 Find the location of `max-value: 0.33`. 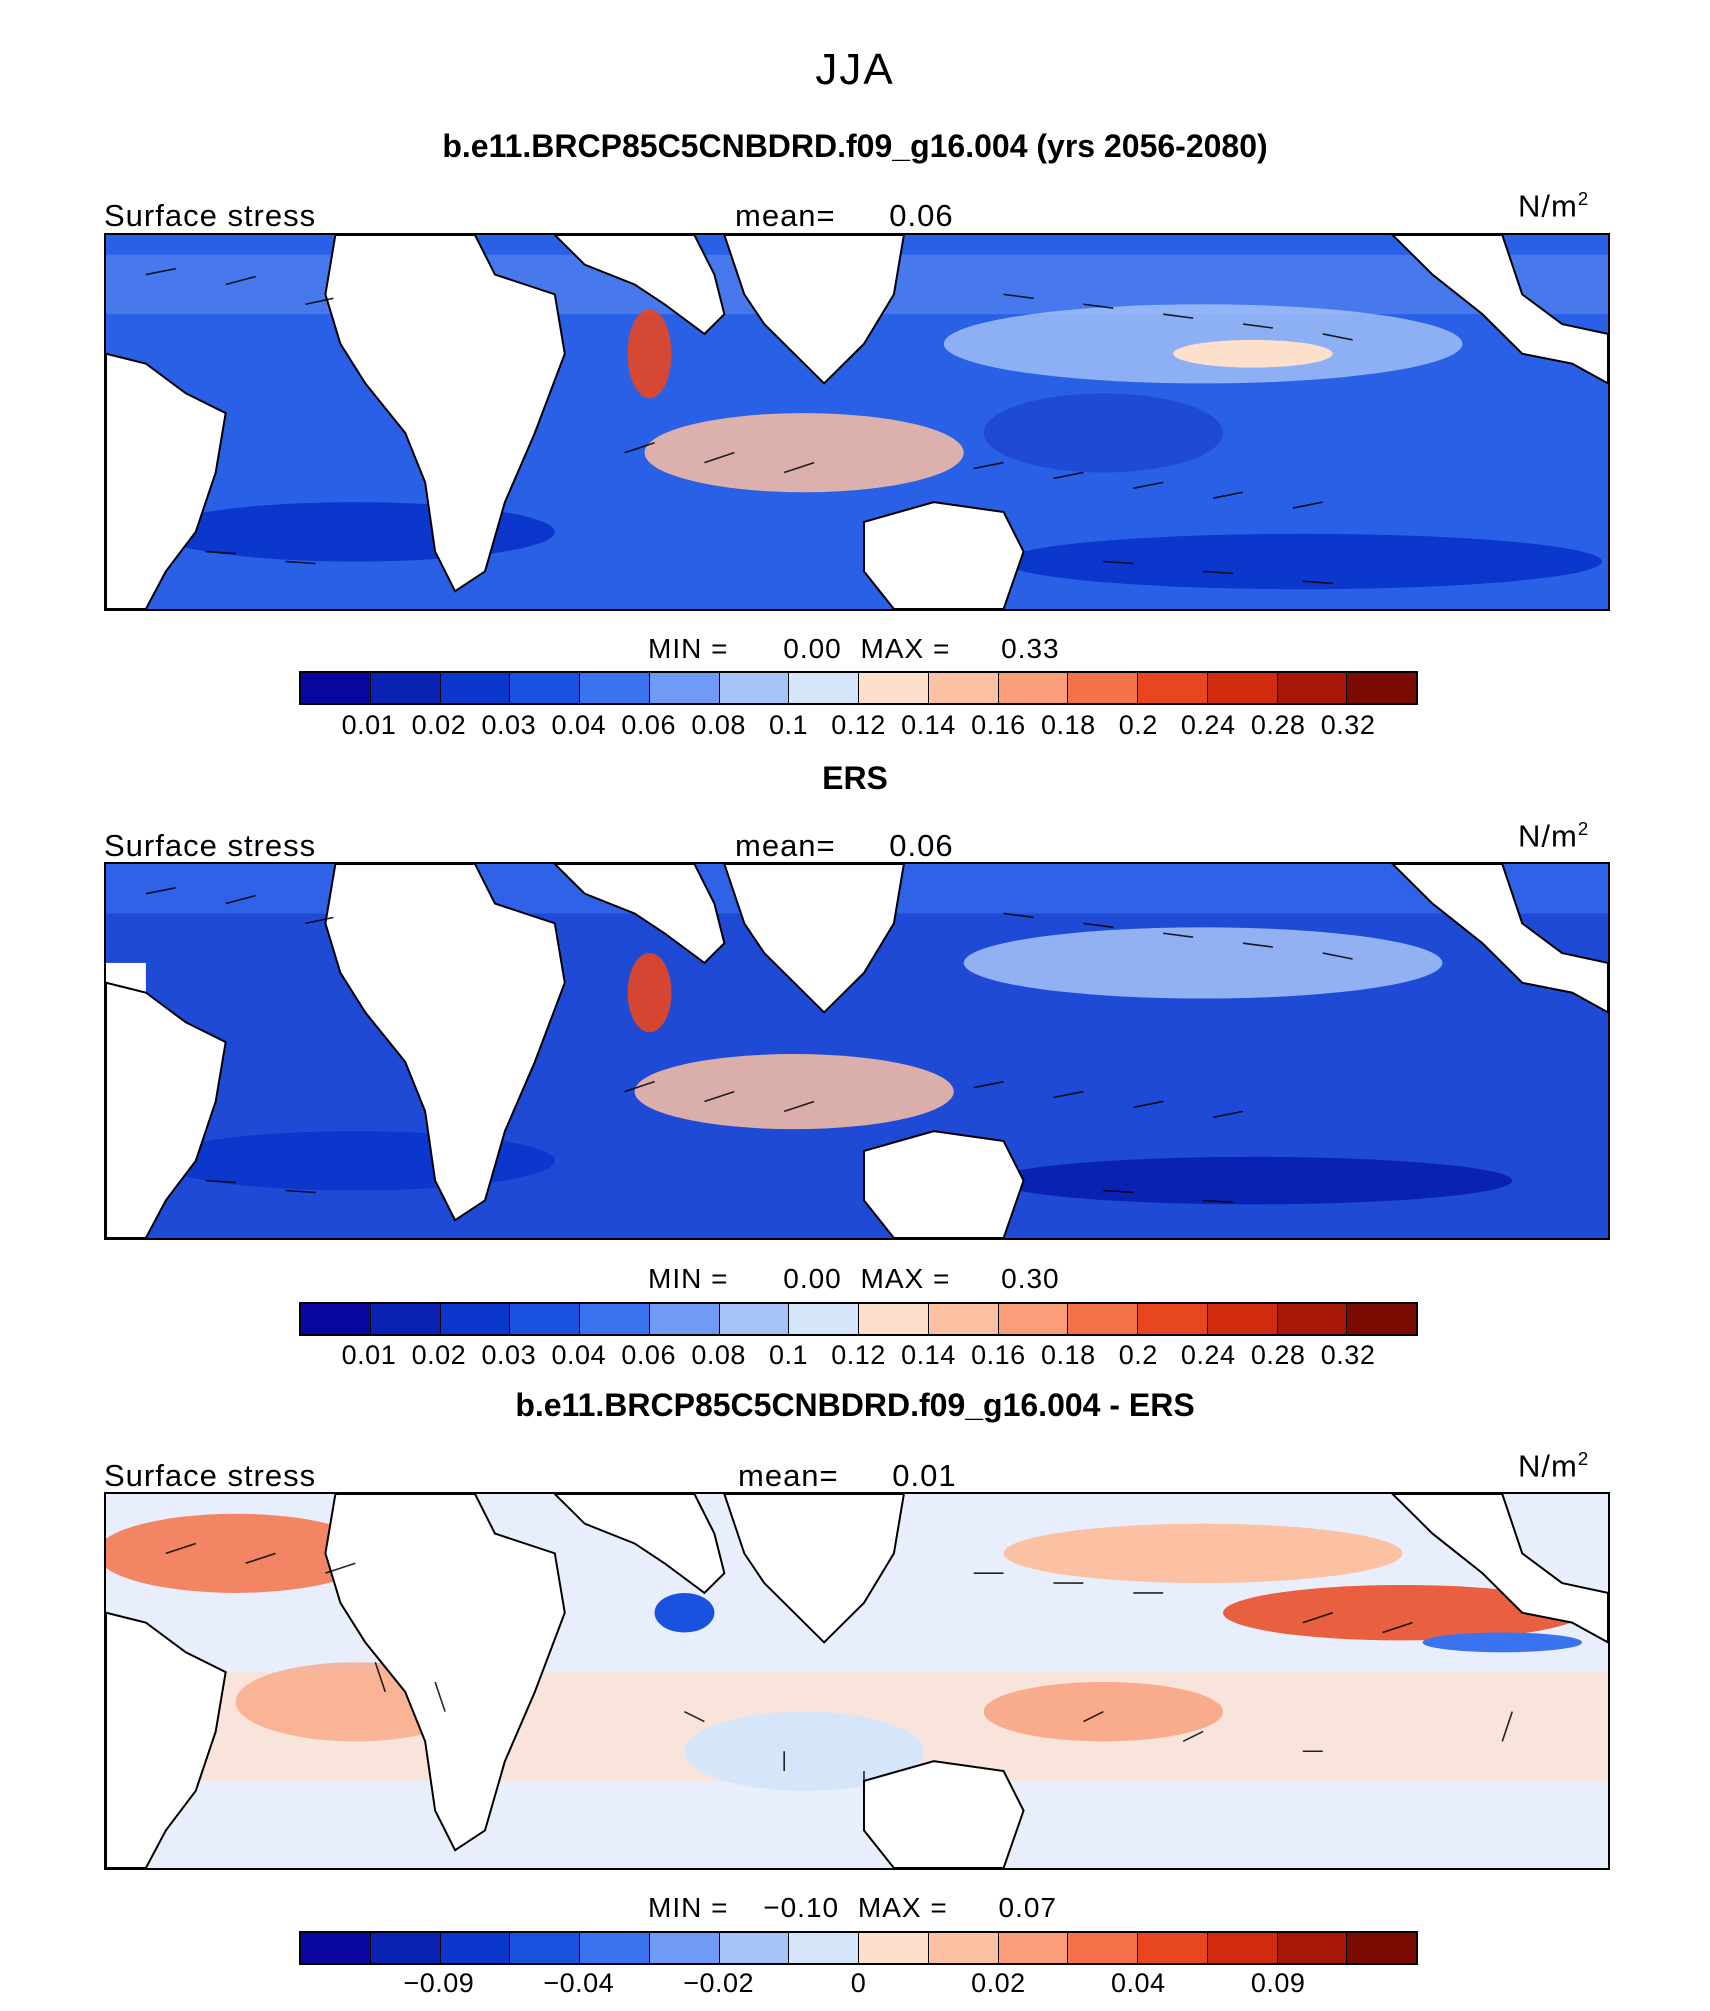

max-value: 0.33 is located at coordinates (1030, 648).